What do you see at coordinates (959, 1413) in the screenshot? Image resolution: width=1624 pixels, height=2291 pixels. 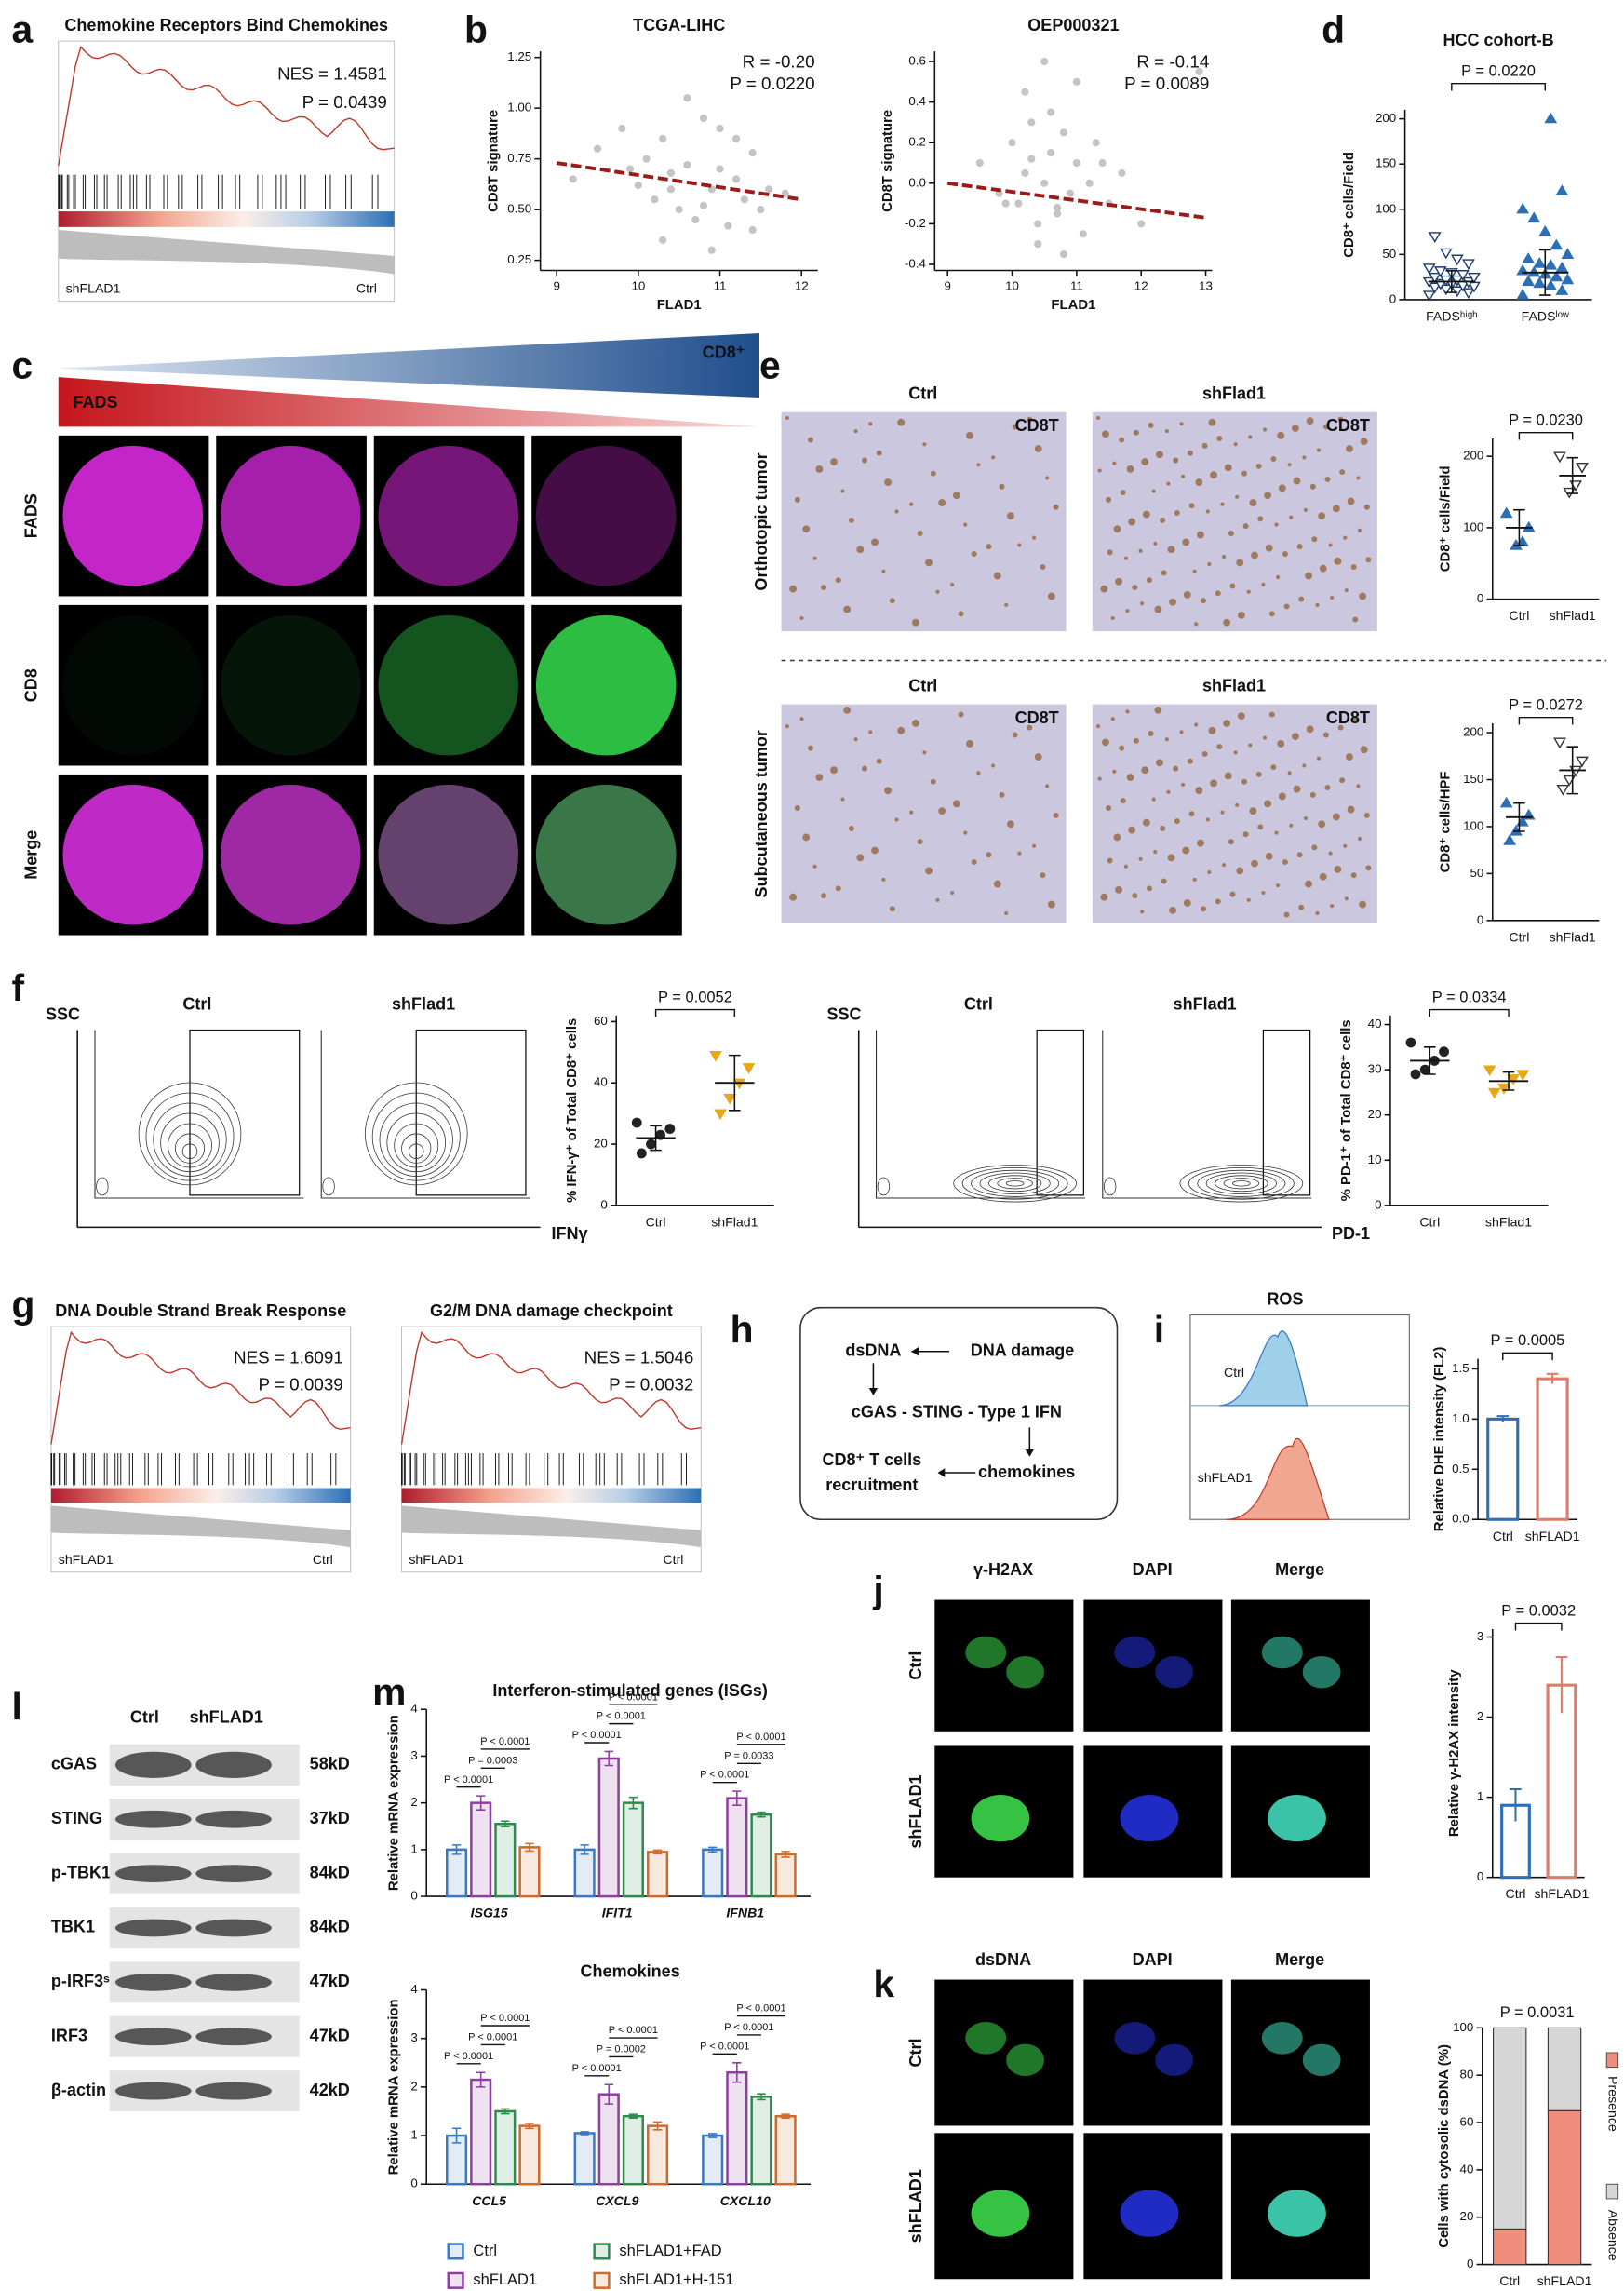 I see `diagram-box` at bounding box center [959, 1413].